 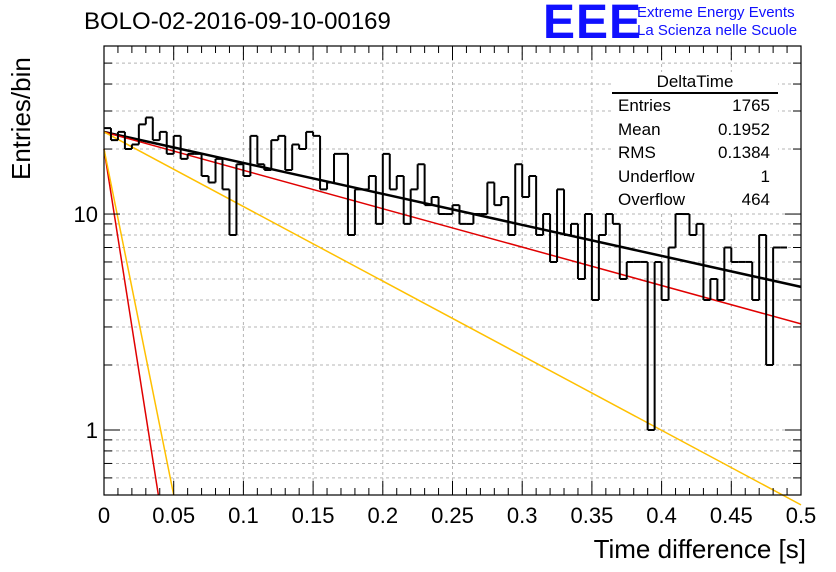 I want to click on eee-logo: EEE, so click(x=592, y=23).